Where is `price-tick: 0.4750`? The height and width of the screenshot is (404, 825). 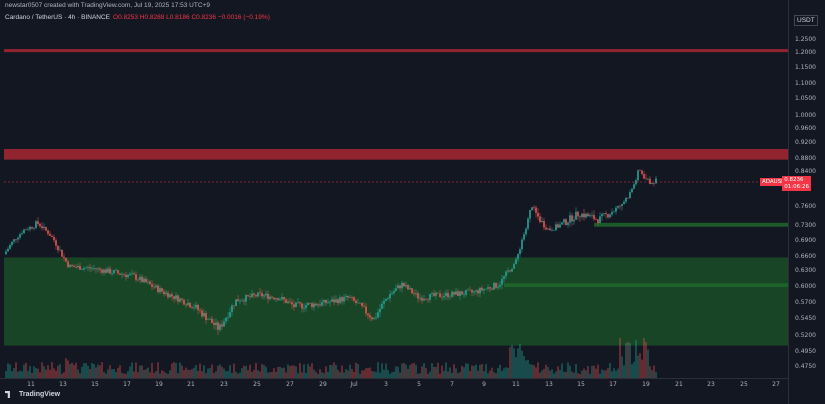
price-tick: 0.4750 is located at coordinates (805, 366).